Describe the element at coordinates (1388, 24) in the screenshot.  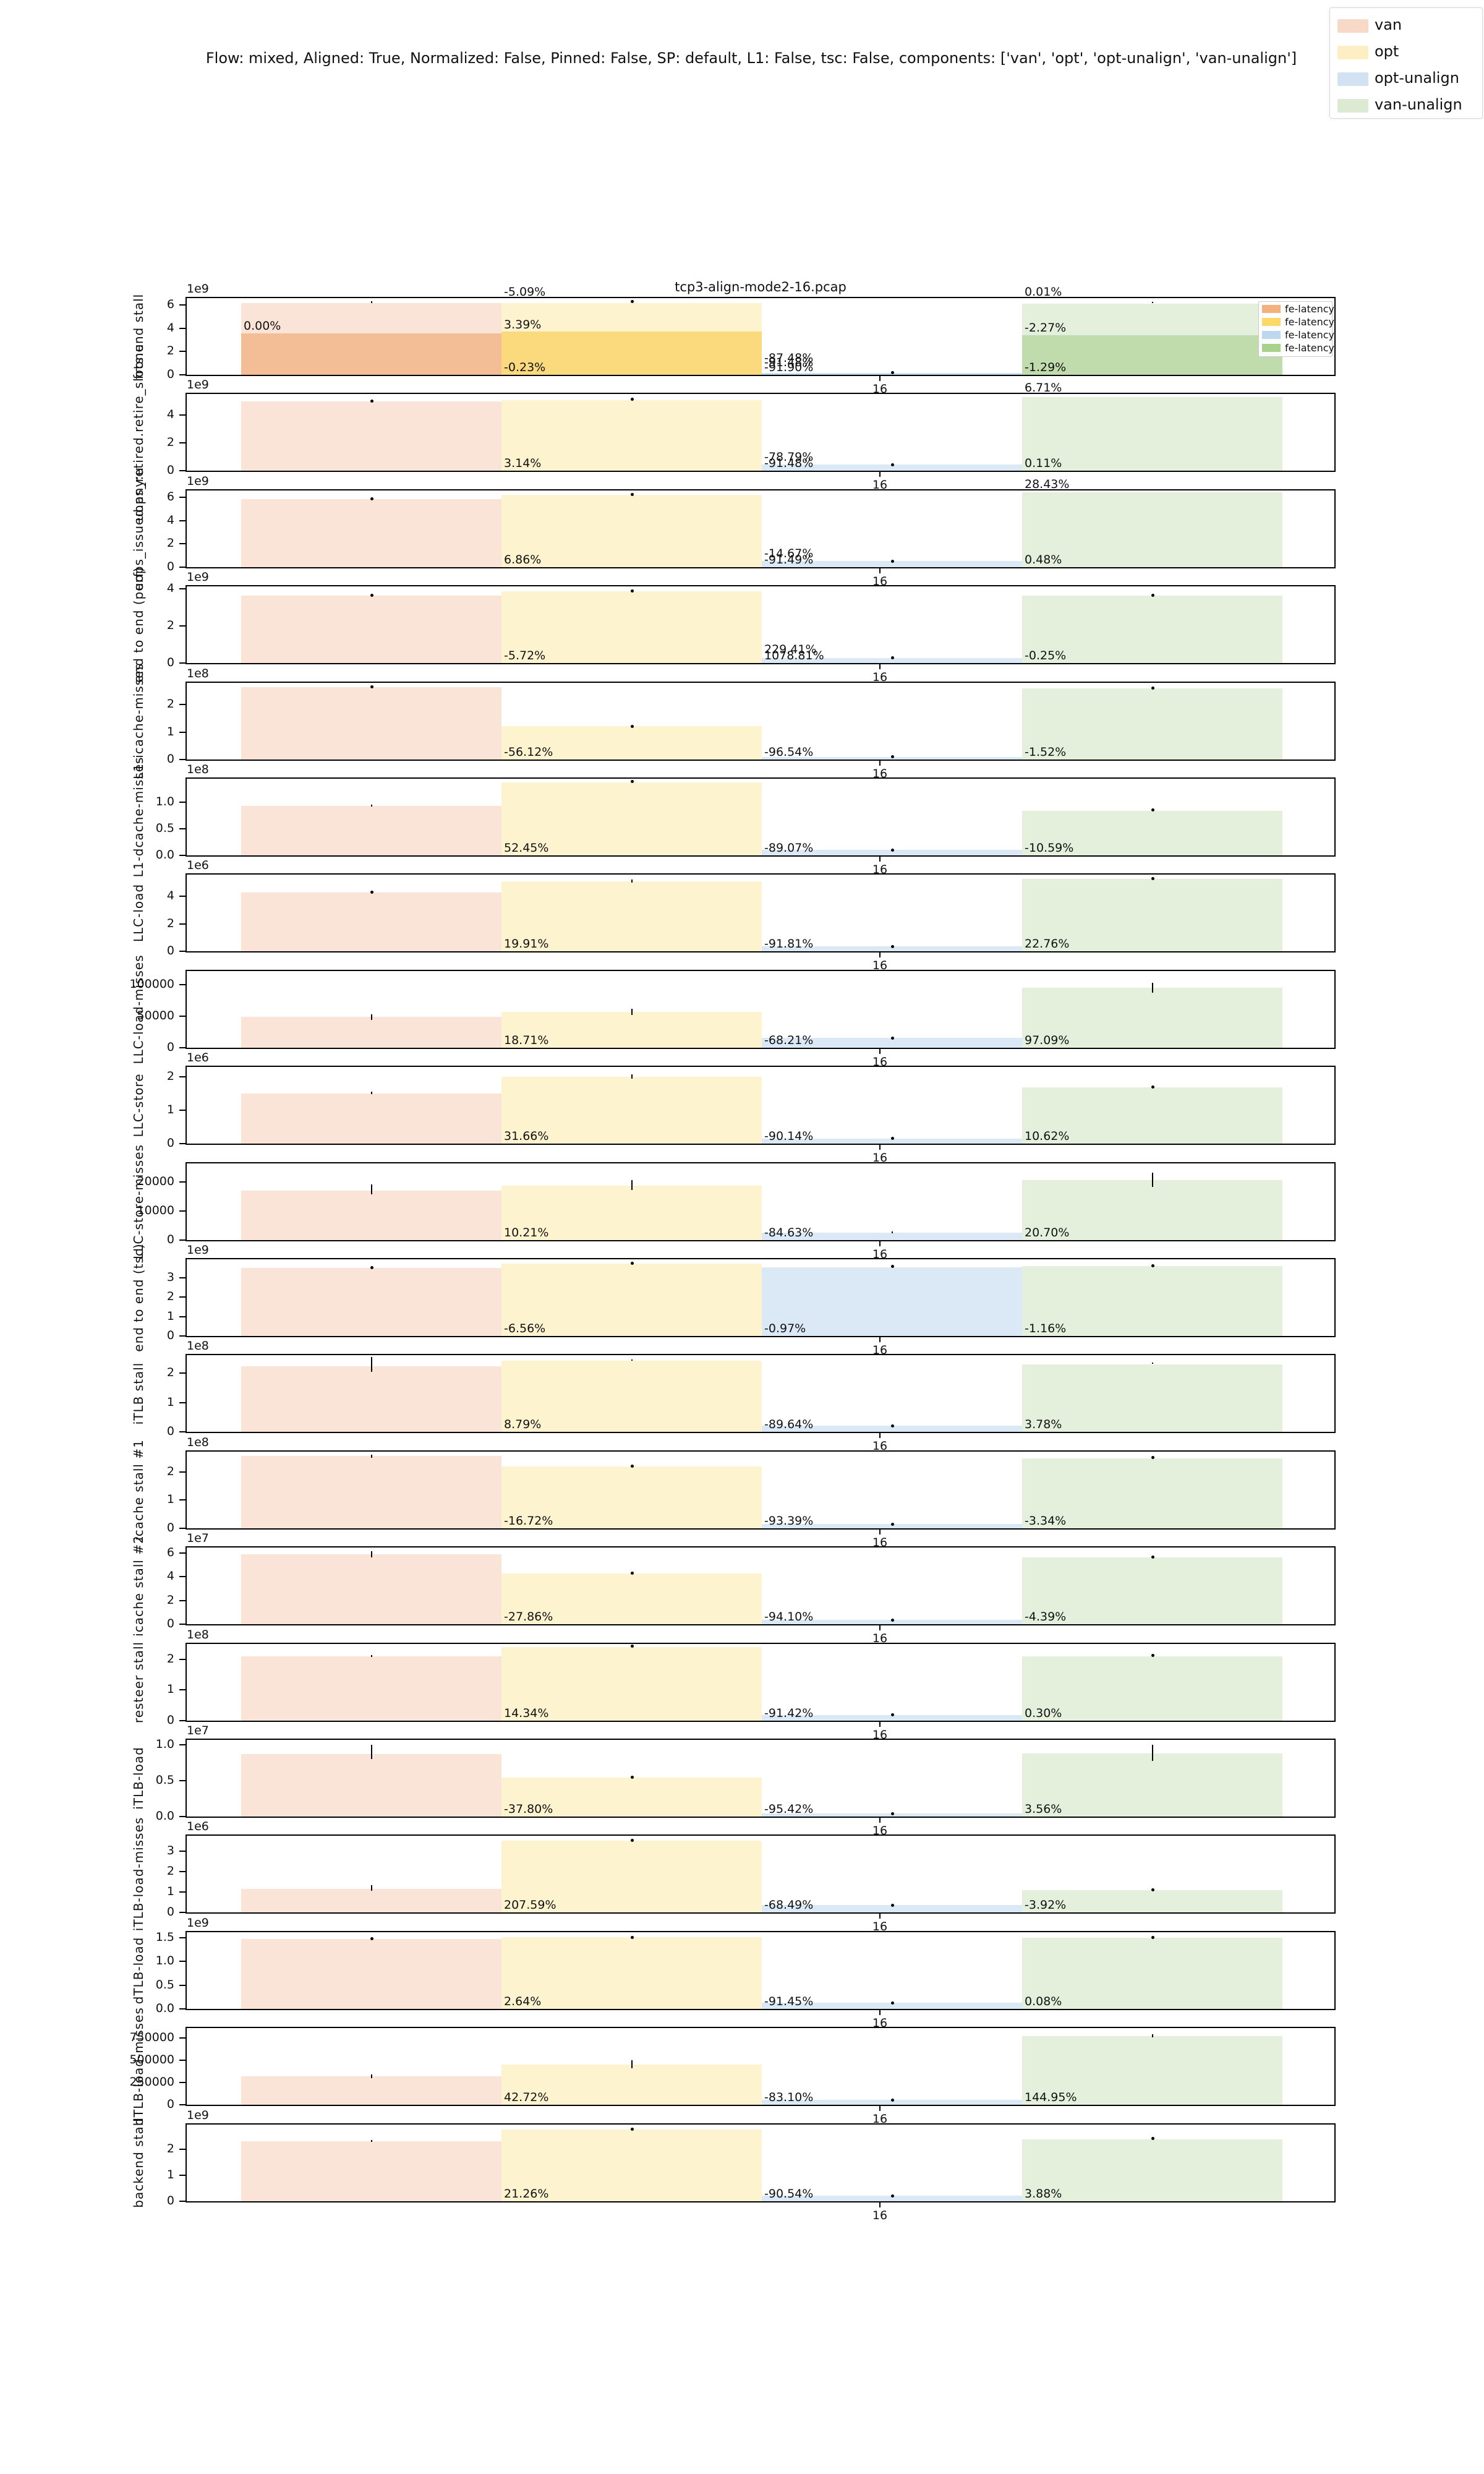
I see `legend-label: van` at that location.